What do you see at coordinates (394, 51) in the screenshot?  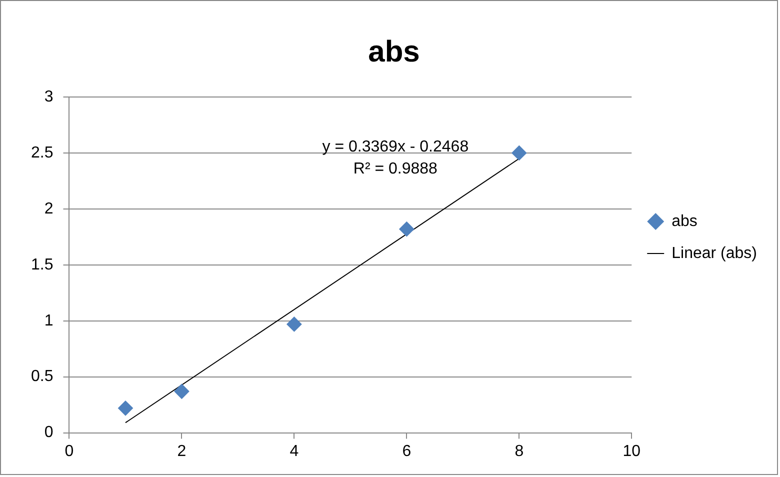 I see `chart-title: abs` at bounding box center [394, 51].